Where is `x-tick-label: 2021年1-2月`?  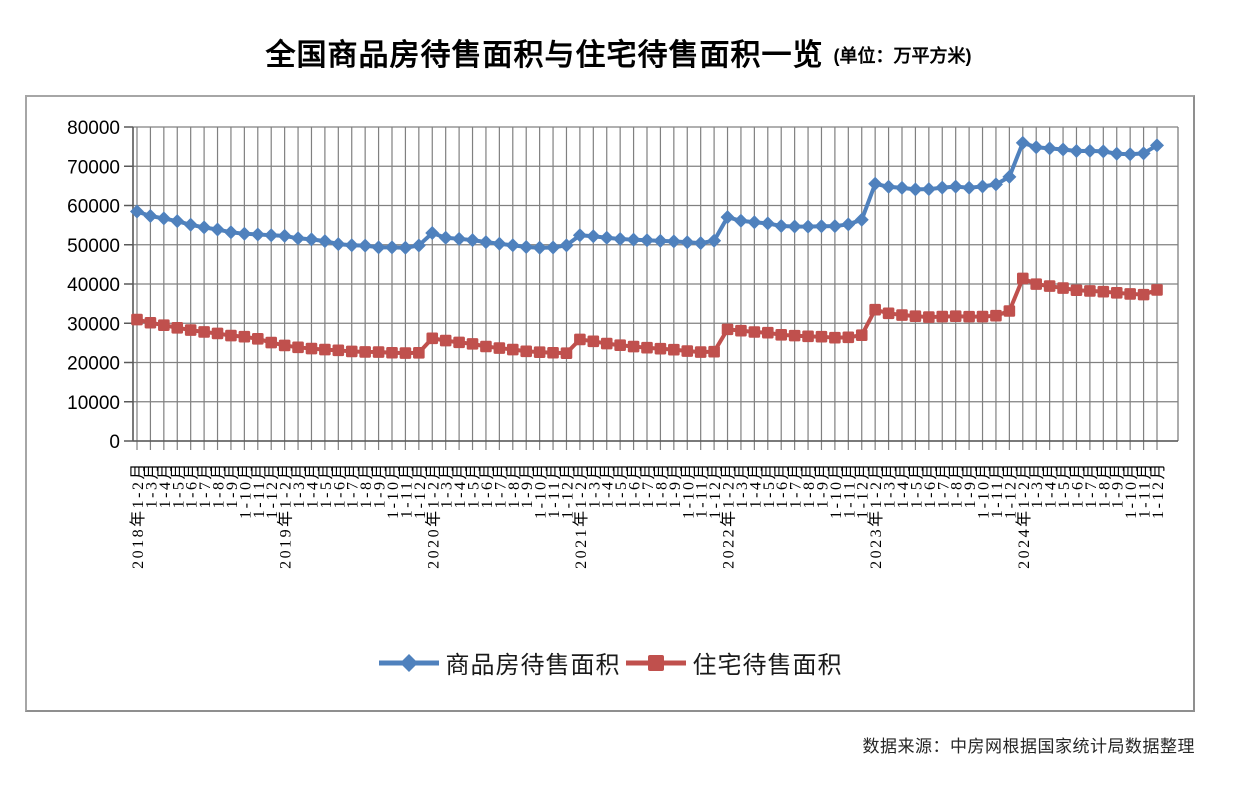 x-tick-label: 2021年1-2月 is located at coordinates (581, 515).